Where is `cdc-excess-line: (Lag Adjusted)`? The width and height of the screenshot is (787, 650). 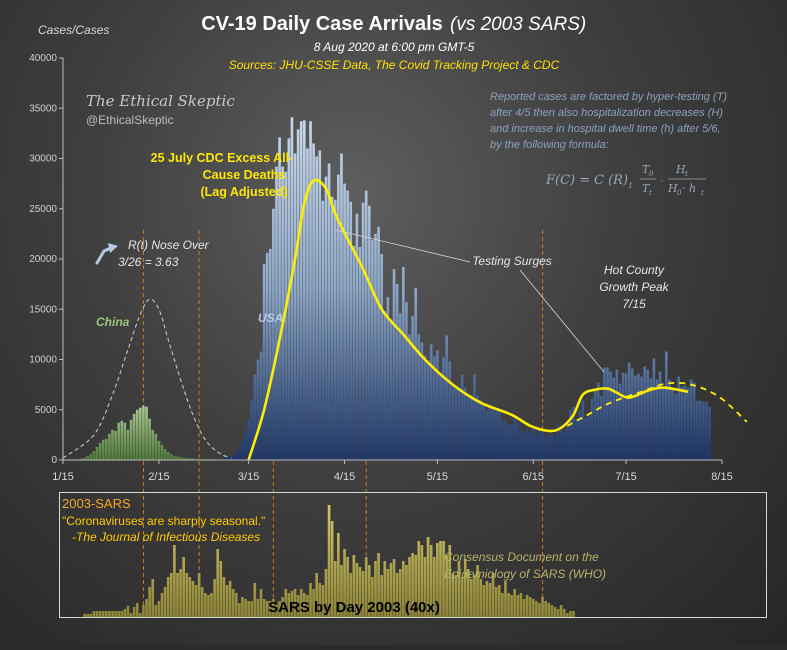
cdc-excess-line: (Lag Adjusted) is located at coordinates (243, 192).